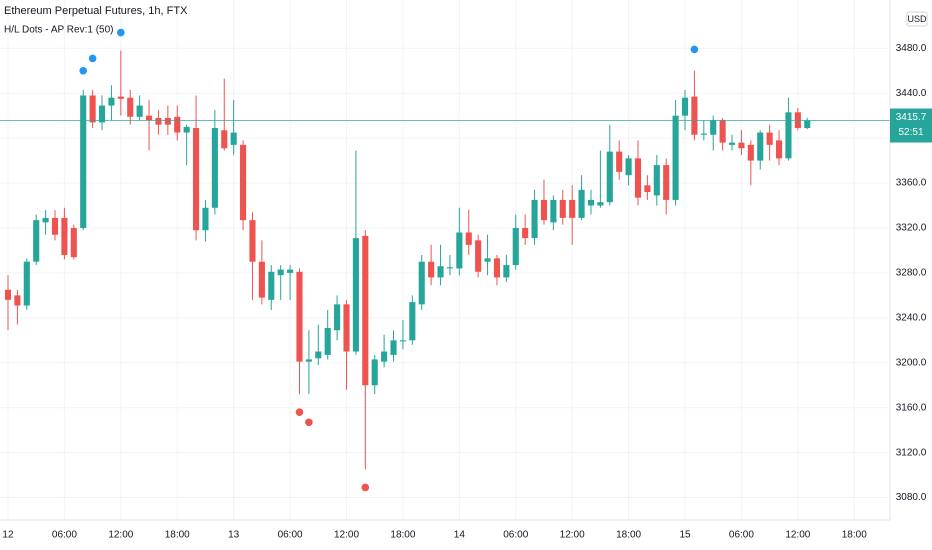 This screenshot has width=932, height=550. What do you see at coordinates (911, 362) in the screenshot?
I see `y-tick-label: 3200.0` at bounding box center [911, 362].